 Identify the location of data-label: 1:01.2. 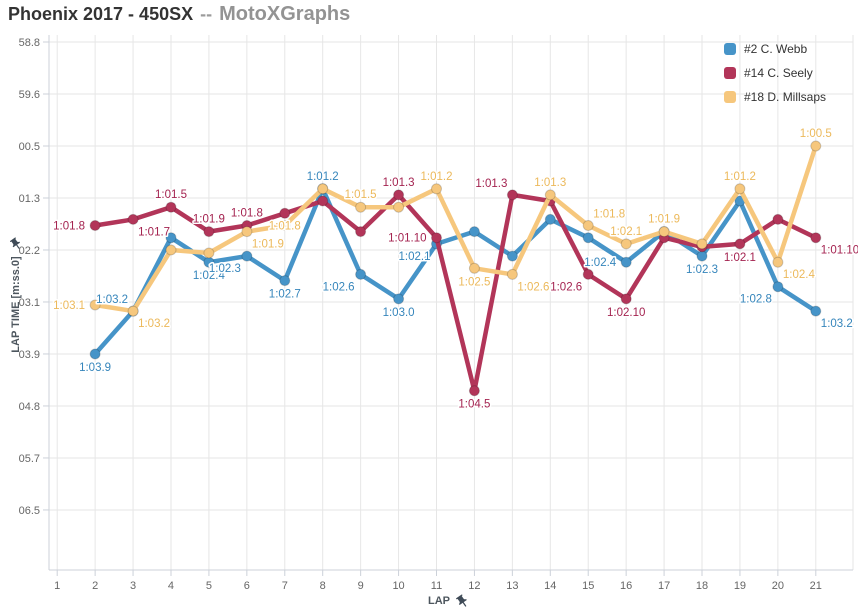
(323, 177).